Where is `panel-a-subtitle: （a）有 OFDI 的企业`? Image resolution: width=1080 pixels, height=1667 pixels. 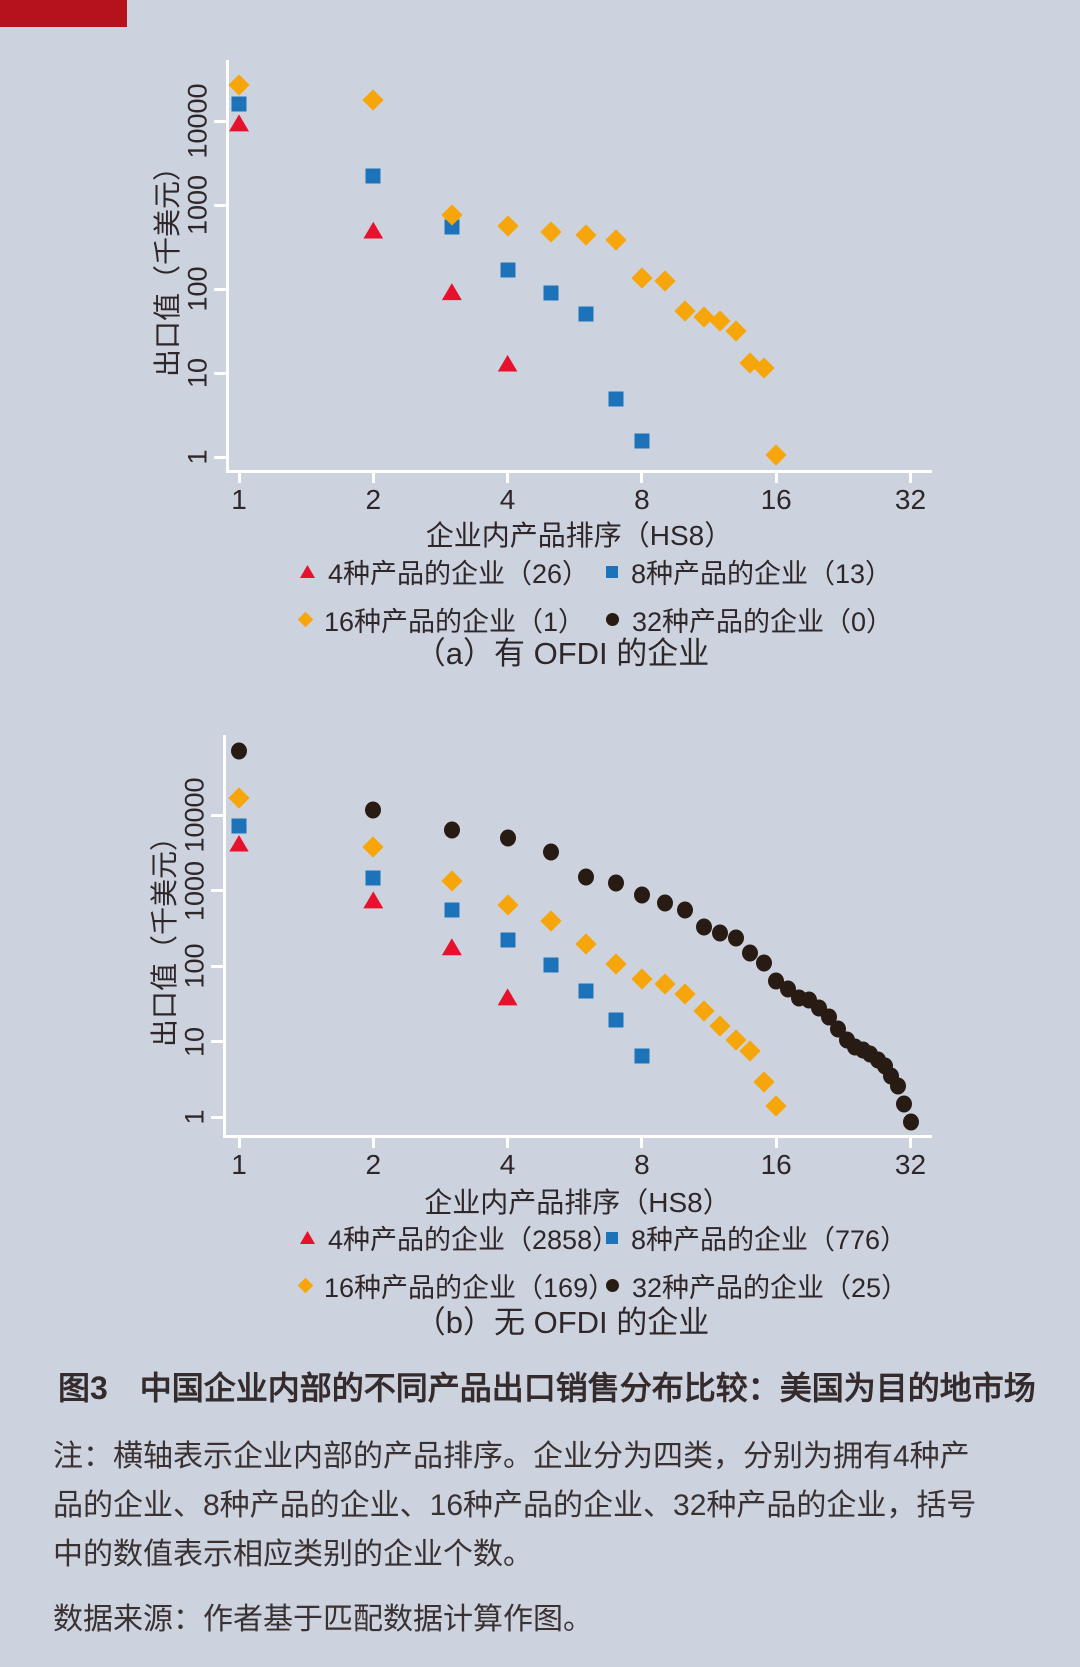 panel-a-subtitle: （a）有 OFDI 的企业 is located at coordinates (562, 653).